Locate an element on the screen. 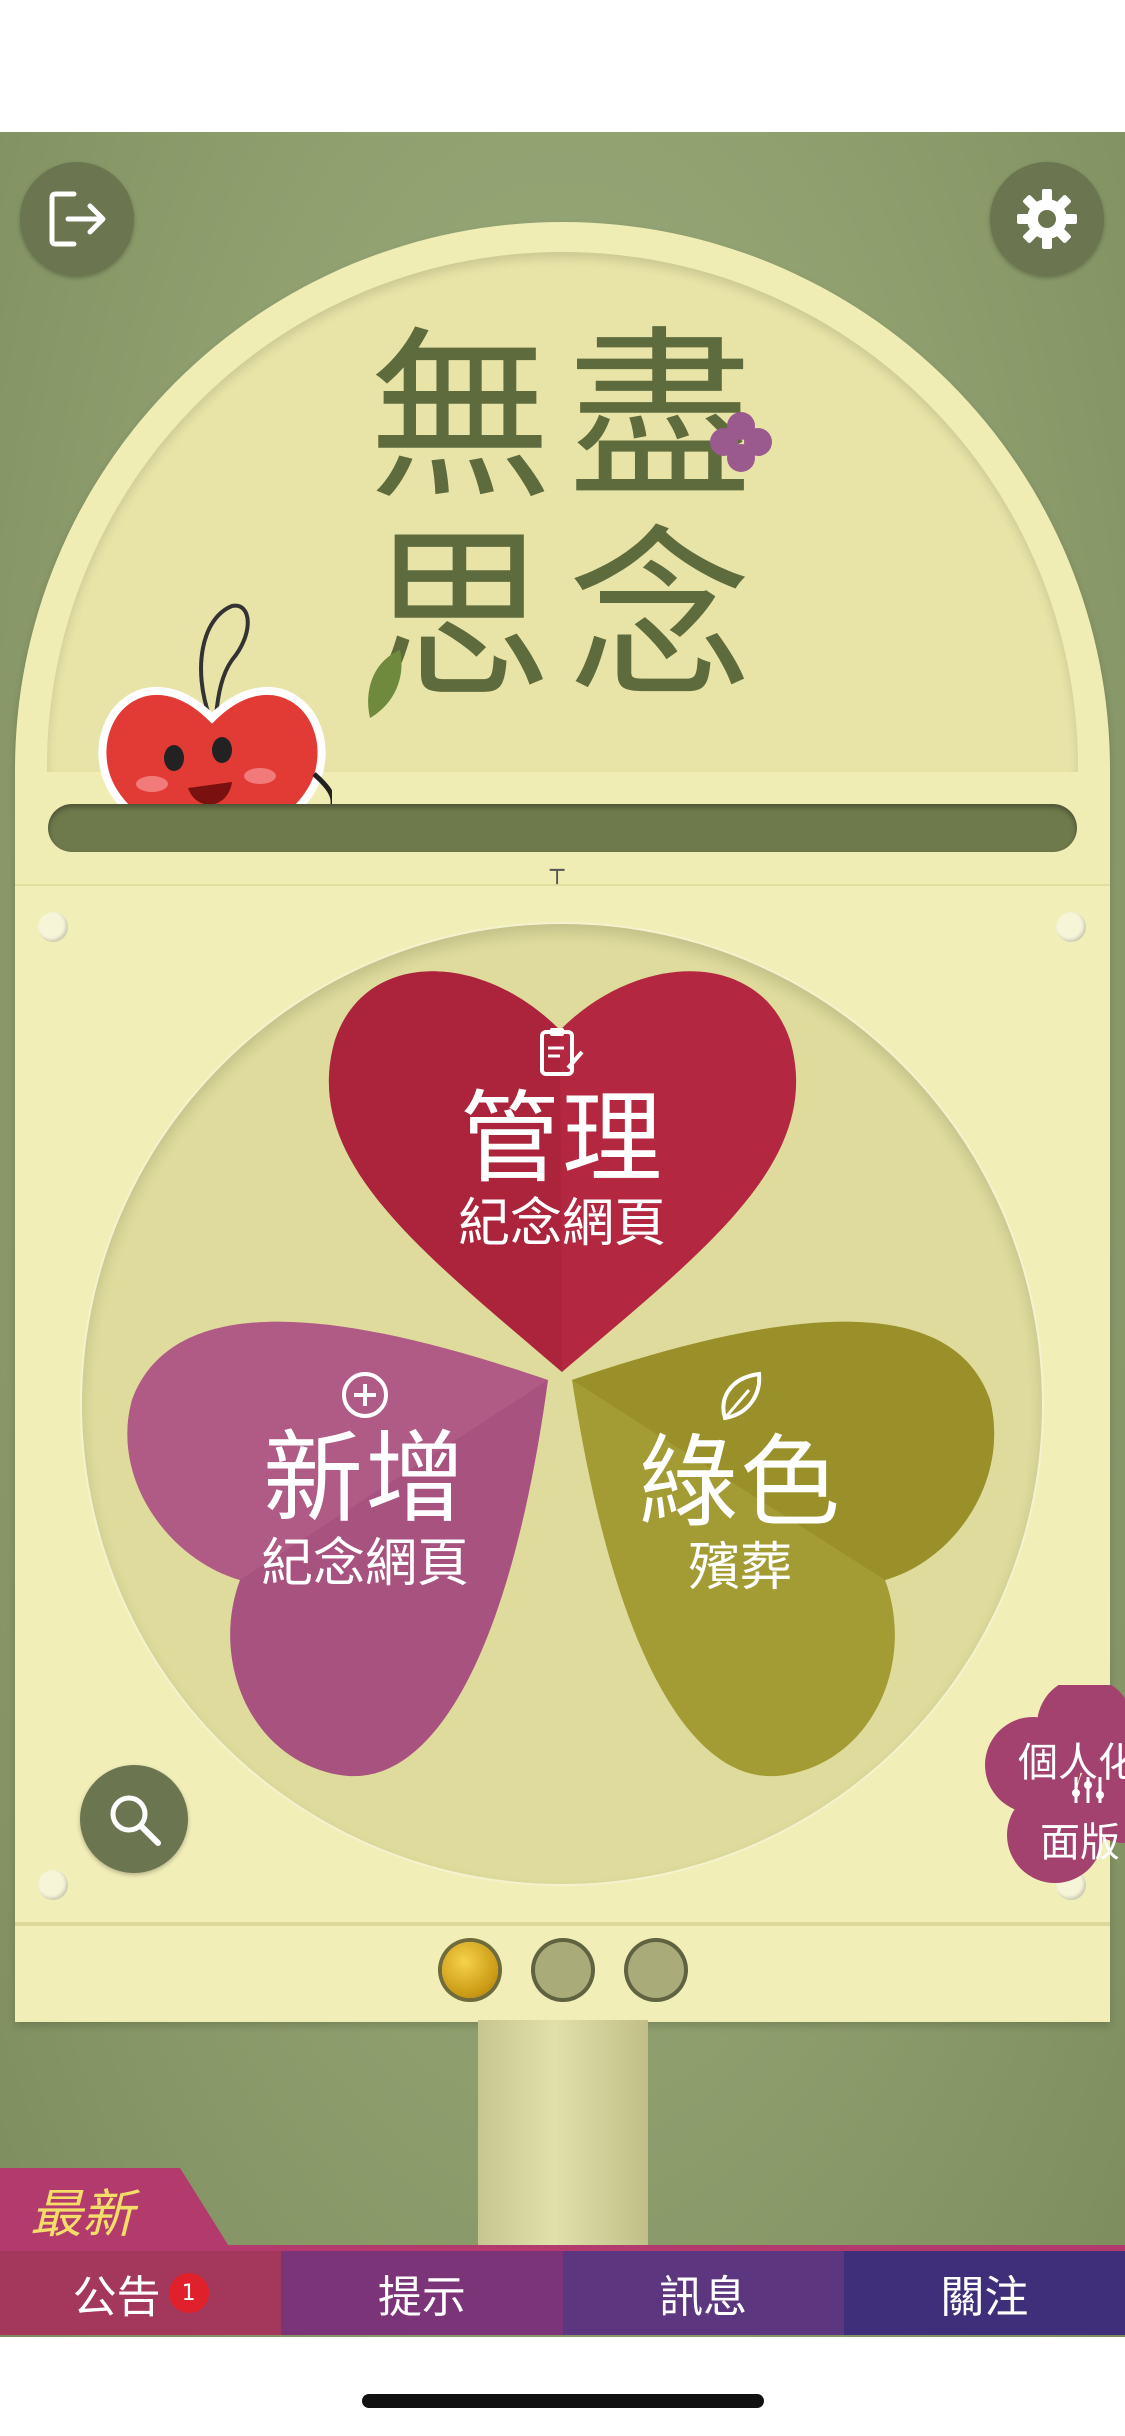 This screenshot has width=1125, height=2436. sliders-icon is located at coordinates (1088, 1790).